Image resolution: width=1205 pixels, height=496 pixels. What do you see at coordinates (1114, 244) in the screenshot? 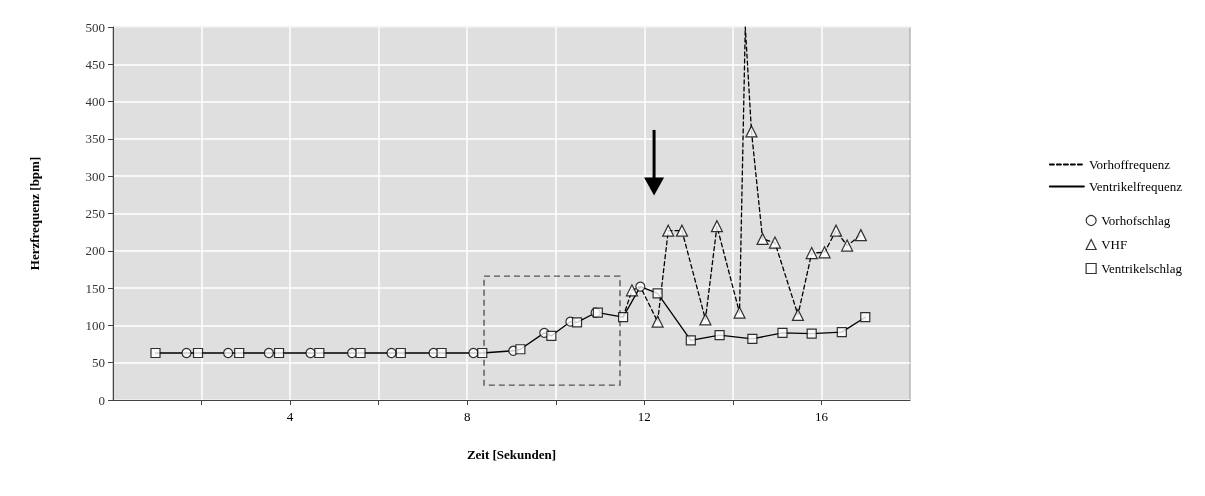
I see `legend-label: VHF` at bounding box center [1114, 244].